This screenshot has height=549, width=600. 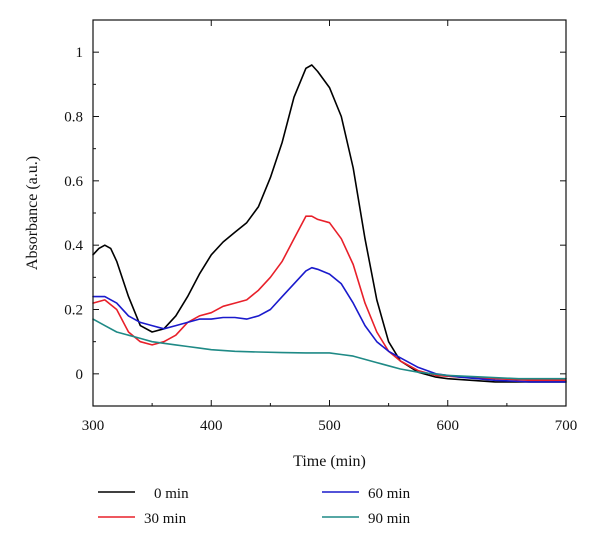 What do you see at coordinates (73, 311) in the screenshot?
I see `y-tick-label: 0.2` at bounding box center [73, 311].